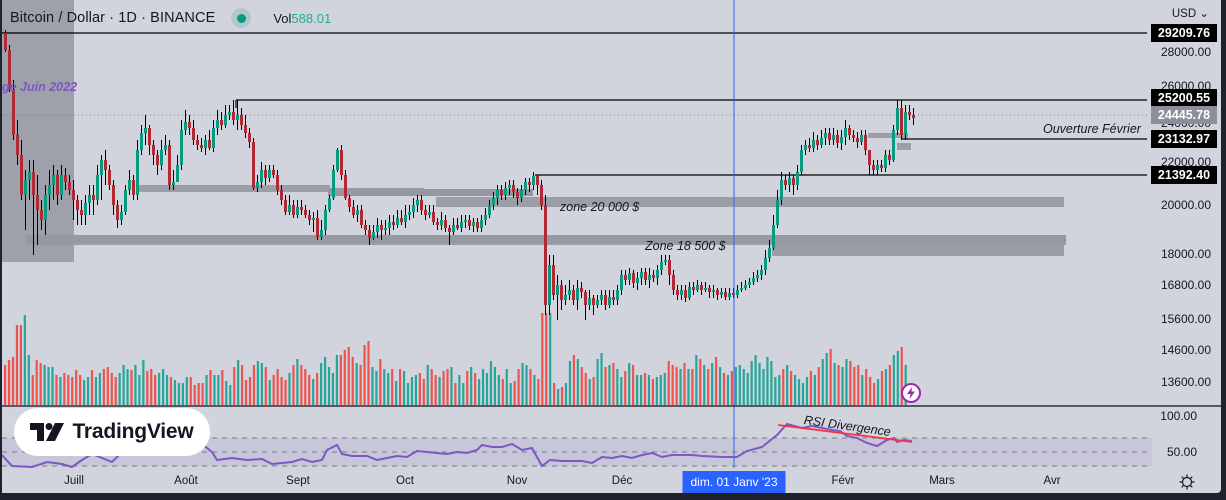 The image size is (1226, 500). I want to click on symbol-title: Bitcoin / Dollar · 1D · BINANCE, so click(113, 18).